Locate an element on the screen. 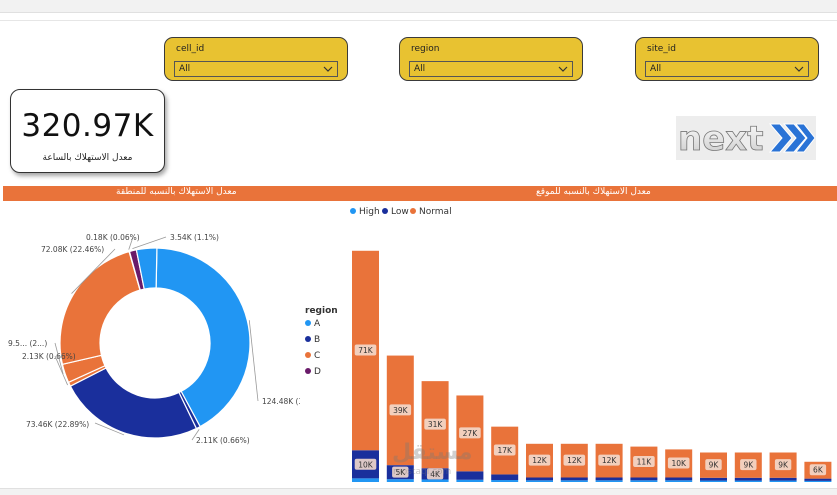 This screenshot has width=837, height=495. legend-label: C is located at coordinates (317, 356).